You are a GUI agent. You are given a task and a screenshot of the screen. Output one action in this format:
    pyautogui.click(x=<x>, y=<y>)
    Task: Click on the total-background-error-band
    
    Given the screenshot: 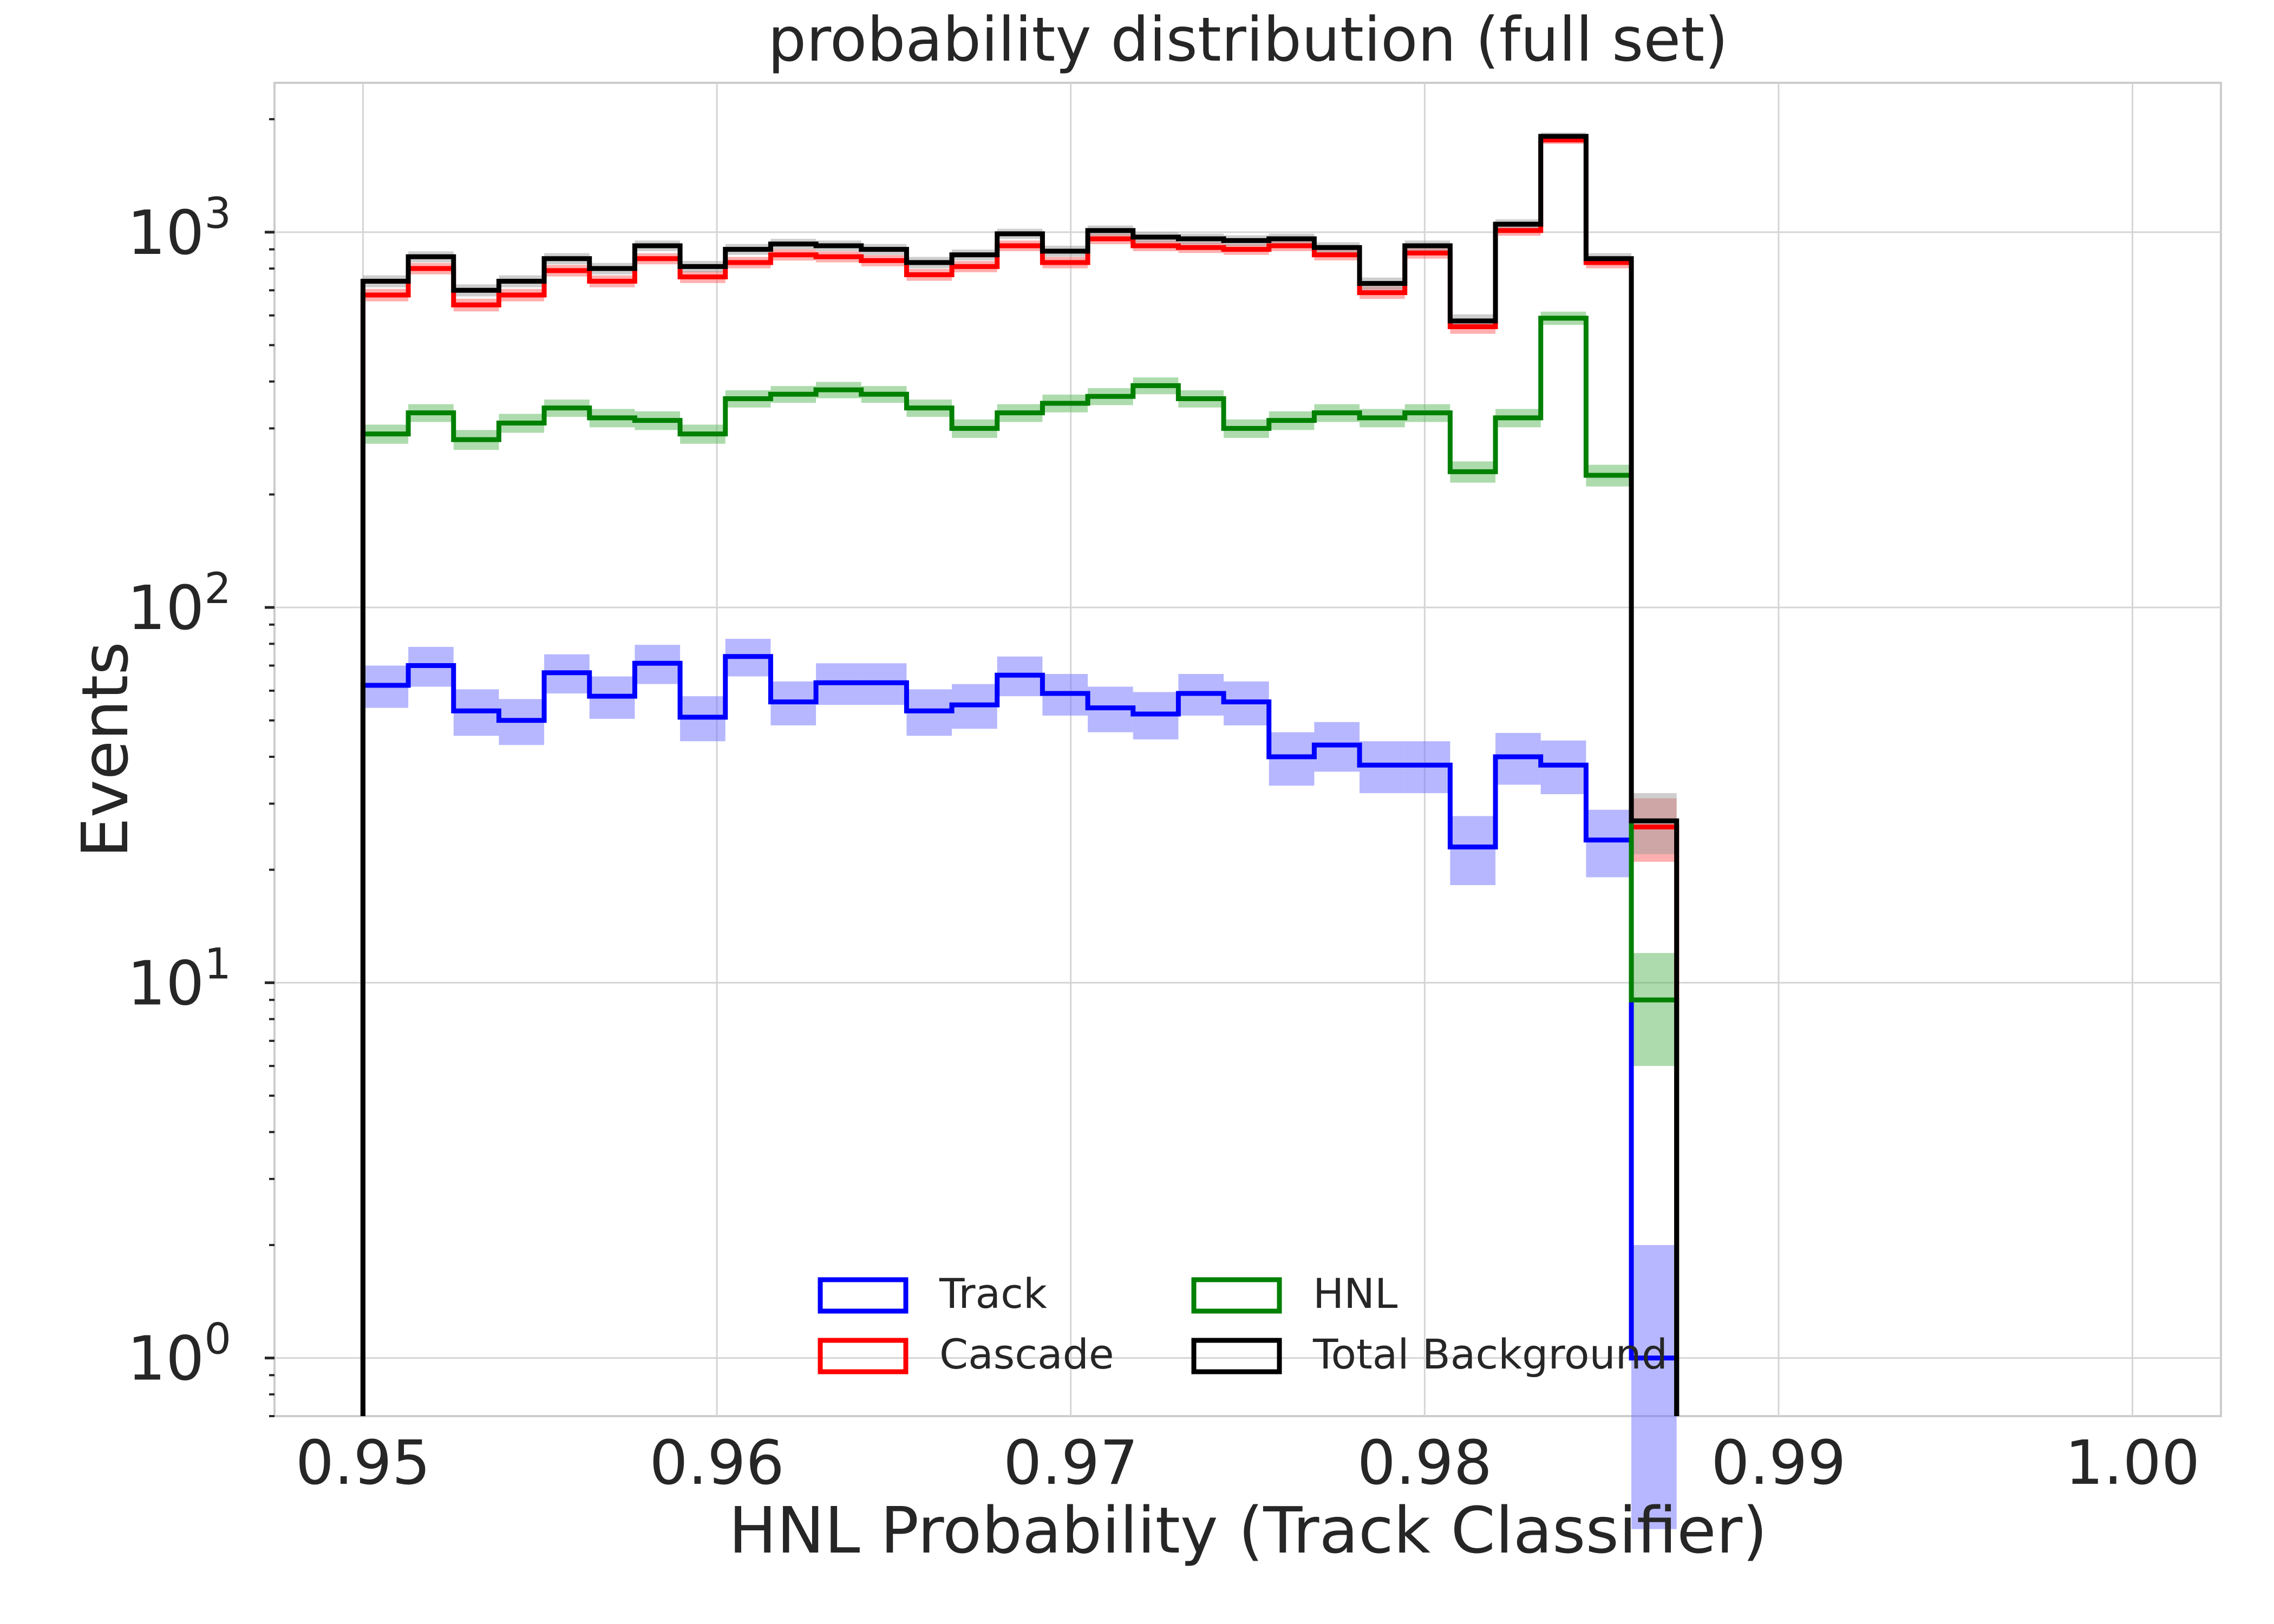 What is the action you would take?
    pyautogui.click(x=1654, y=824)
    